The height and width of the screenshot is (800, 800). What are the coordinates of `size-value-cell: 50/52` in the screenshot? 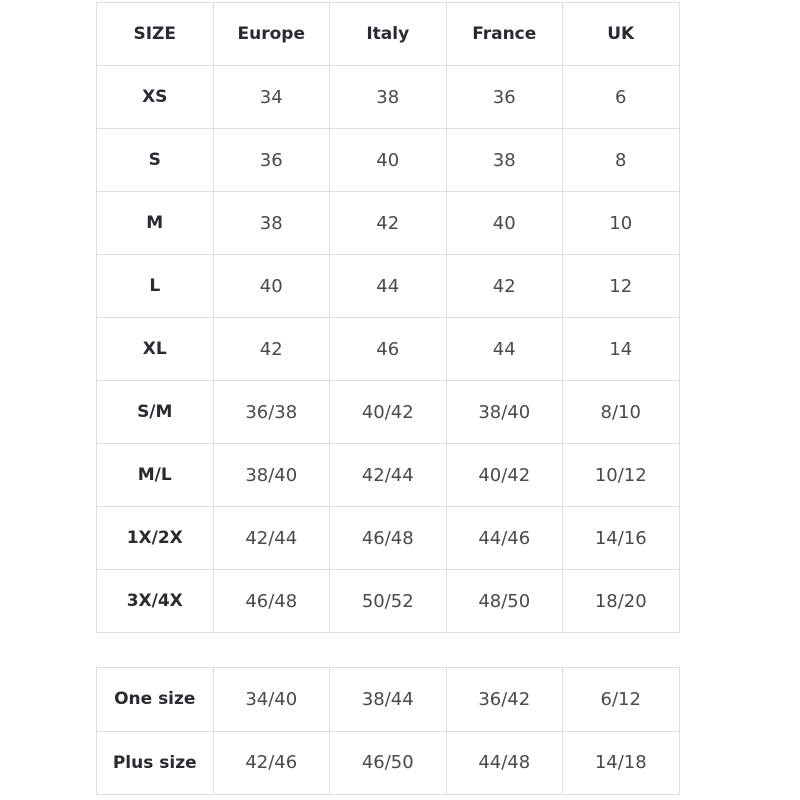 It's located at (388, 601).